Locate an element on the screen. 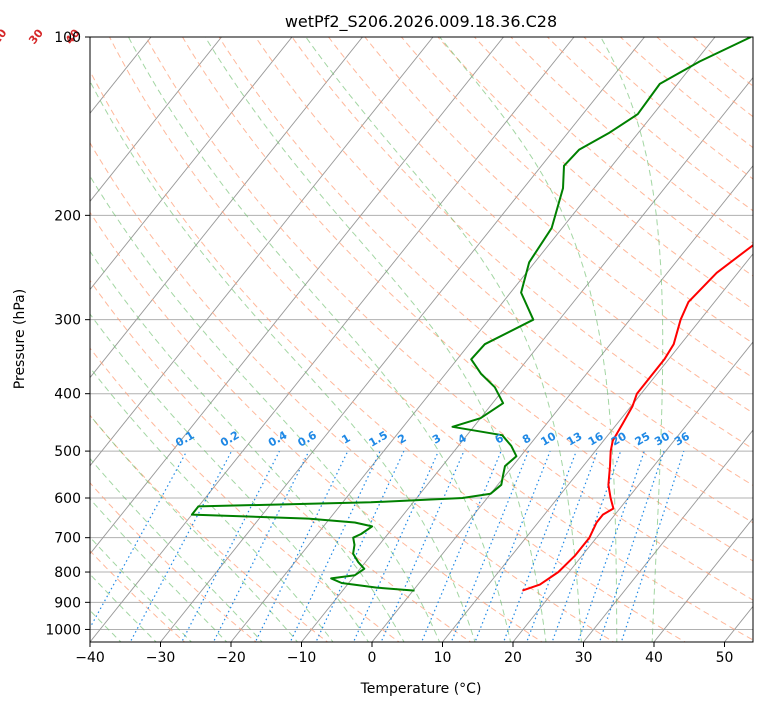 Image resolution: width=775 pixels, height=708 pixels. x-tick-label: 0 is located at coordinates (372, 658).